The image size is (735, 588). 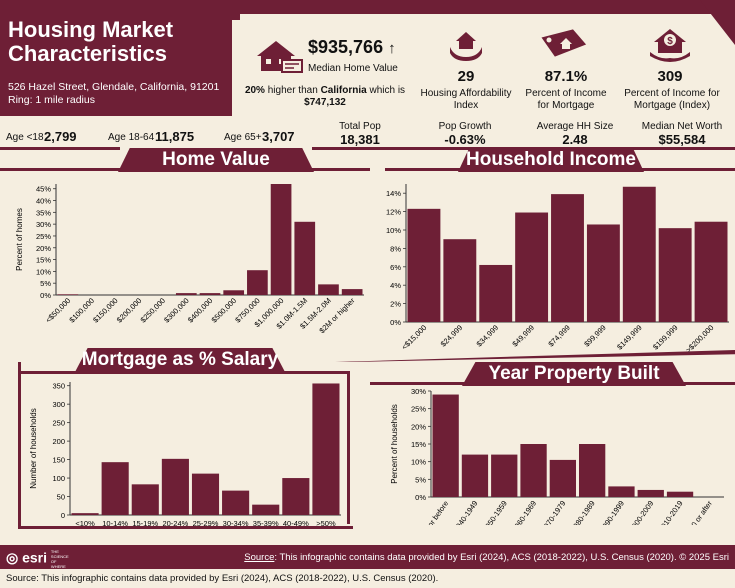 I want to click on x-tick-label: 1940-1949, so click(x=466, y=512).